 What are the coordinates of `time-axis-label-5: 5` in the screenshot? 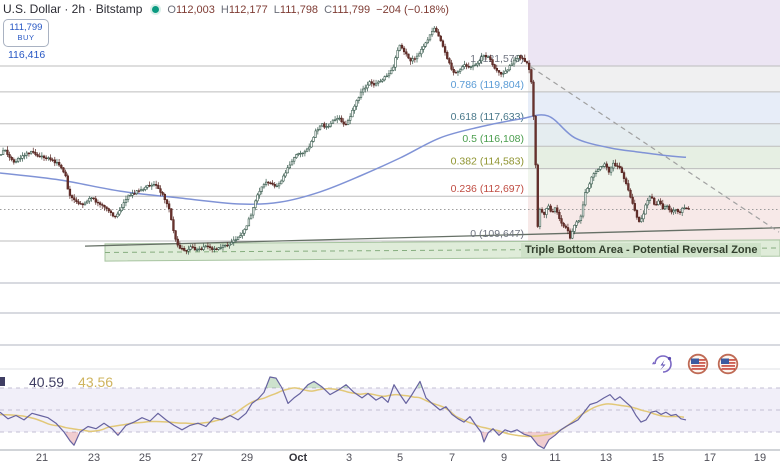 It's located at (400, 458).